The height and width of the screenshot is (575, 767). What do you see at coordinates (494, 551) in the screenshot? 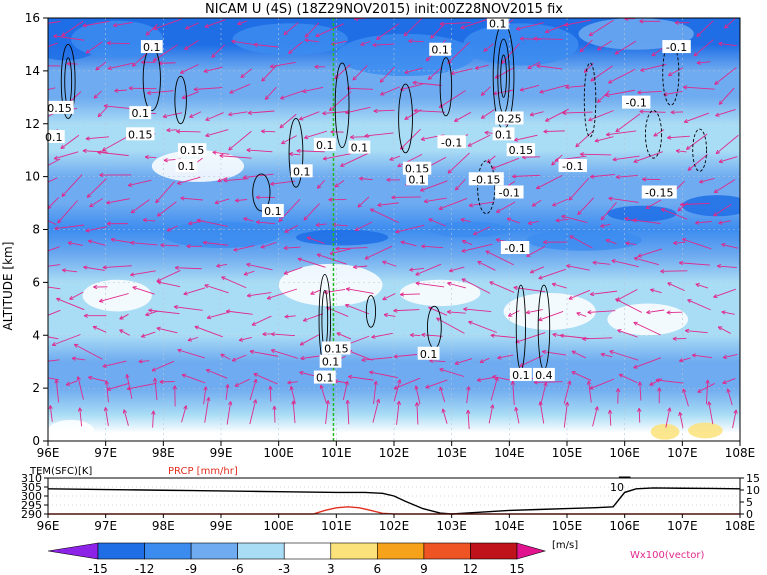
I see `colorbar-box` at bounding box center [494, 551].